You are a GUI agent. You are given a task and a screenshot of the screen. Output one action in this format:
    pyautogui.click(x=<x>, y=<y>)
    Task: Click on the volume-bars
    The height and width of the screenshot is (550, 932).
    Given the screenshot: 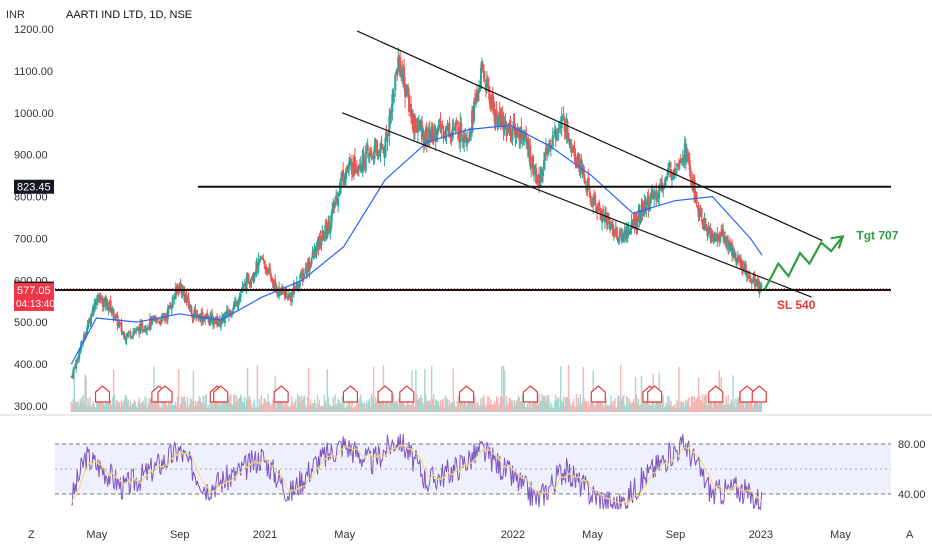 What is the action you would take?
    pyautogui.click(x=416, y=388)
    